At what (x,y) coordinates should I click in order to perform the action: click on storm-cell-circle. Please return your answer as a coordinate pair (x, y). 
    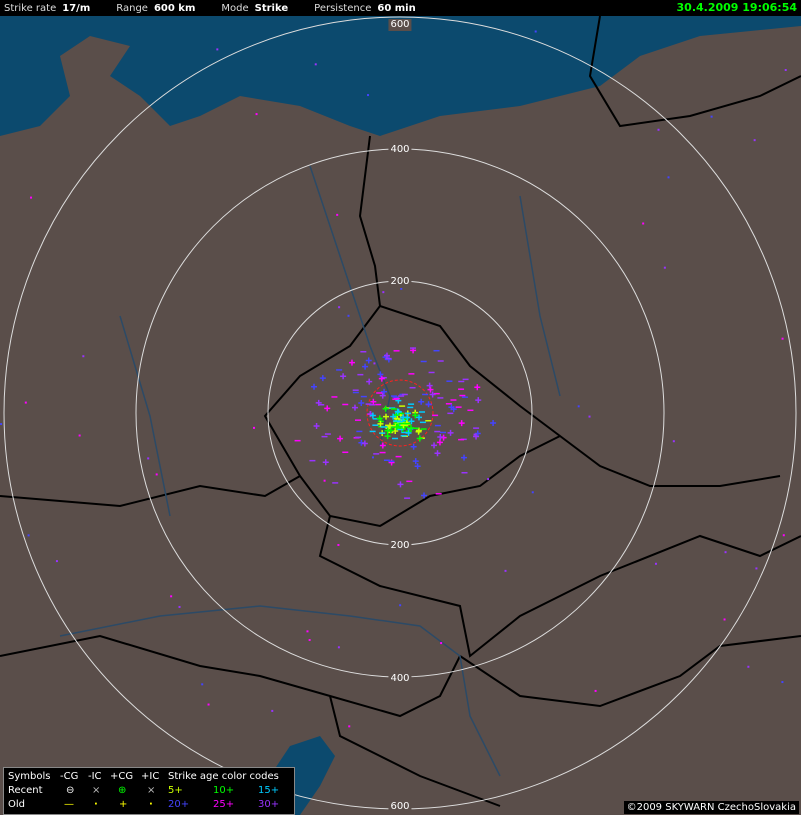
    Looking at the image, I should click on (400, 413).